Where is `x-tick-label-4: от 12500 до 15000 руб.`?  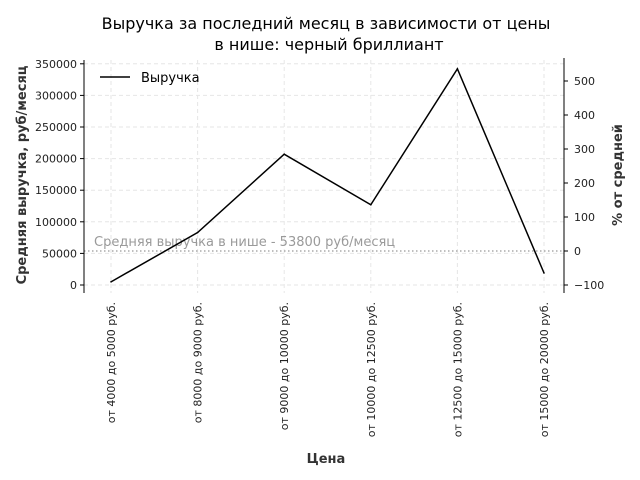
x-tick-label-4: от 12500 до 15000 руб. is located at coordinates (457, 369).